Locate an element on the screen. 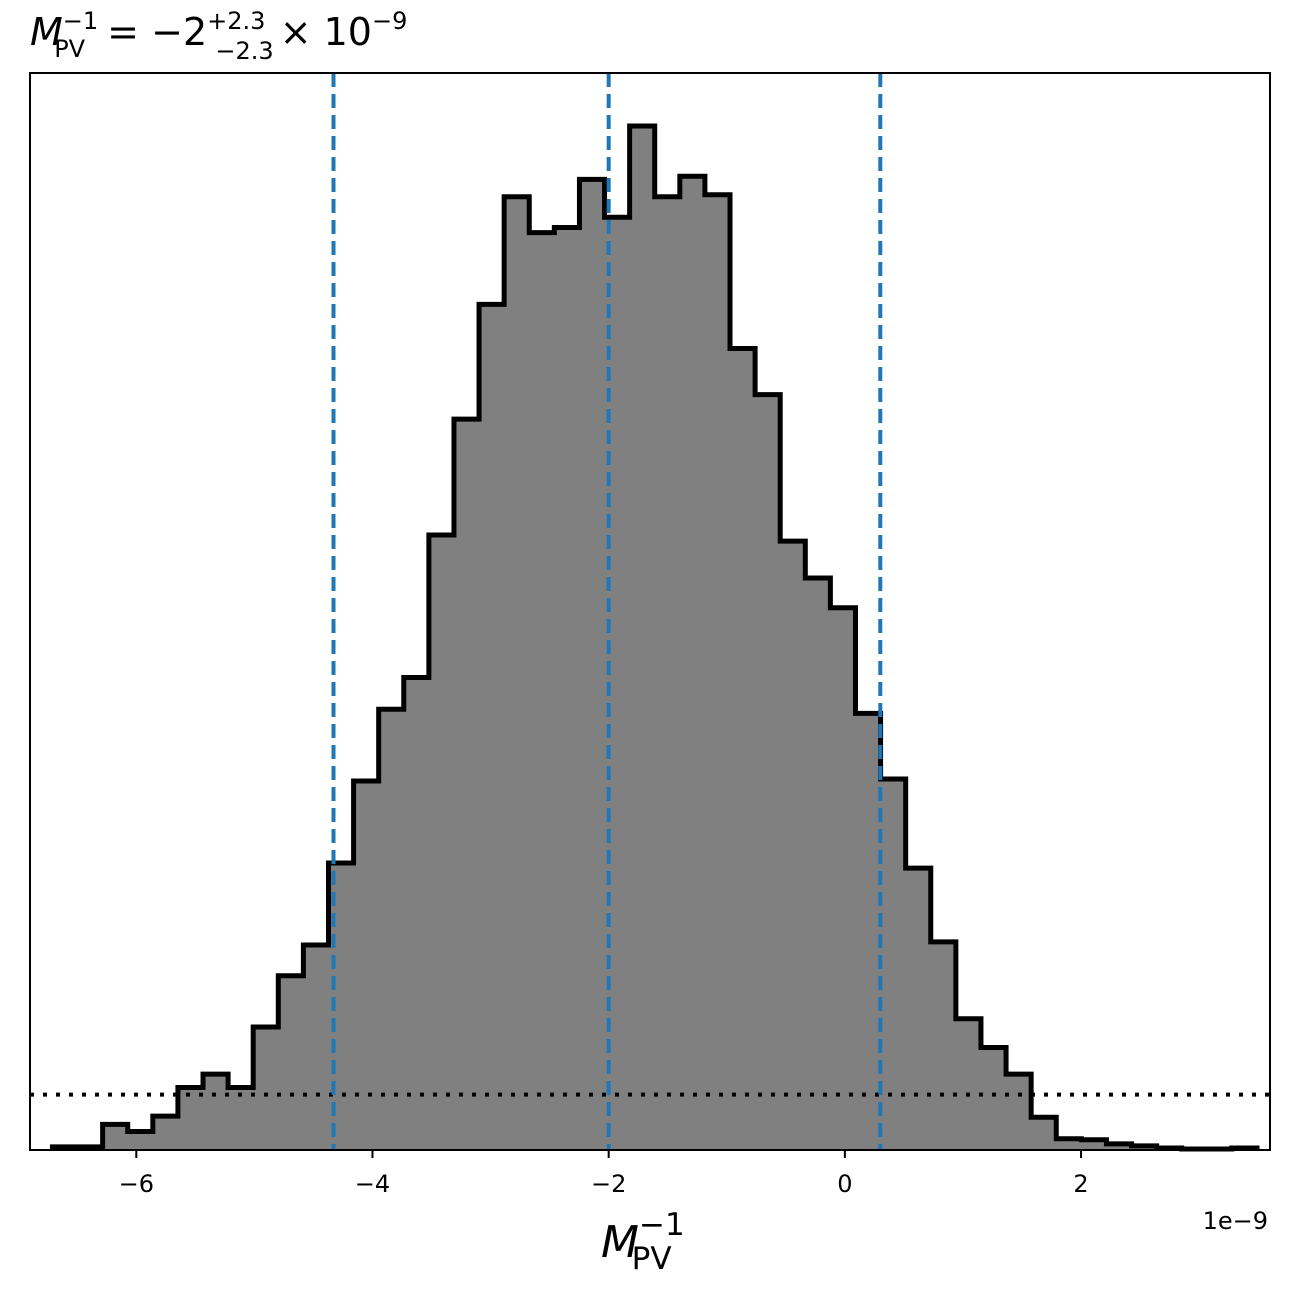 The image size is (1289, 1293). x-tick-label: 2 is located at coordinates (1080, 1184).